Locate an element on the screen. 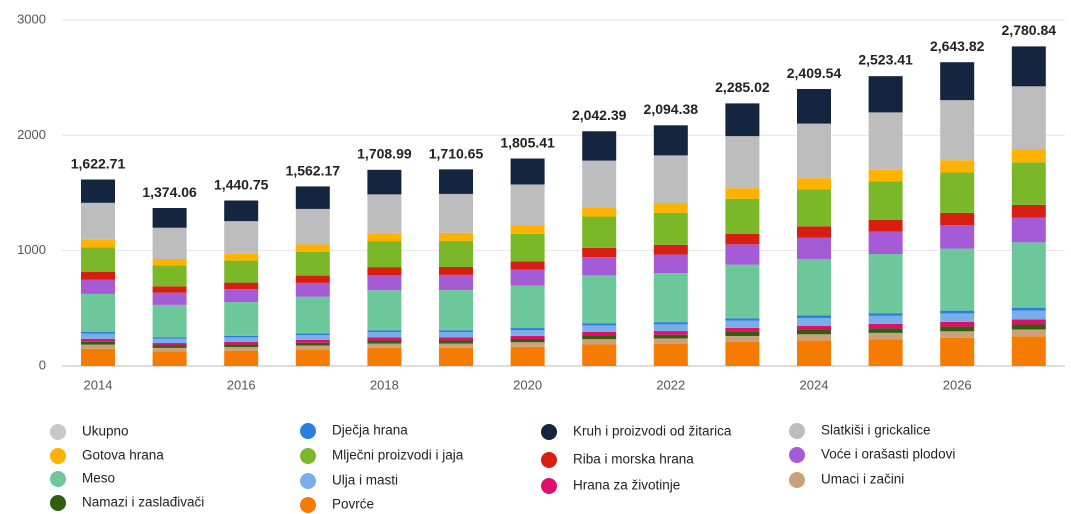 Image resolution: width=1071 pixels, height=514 pixels. y-tick-label: 1000 is located at coordinates (31, 249).